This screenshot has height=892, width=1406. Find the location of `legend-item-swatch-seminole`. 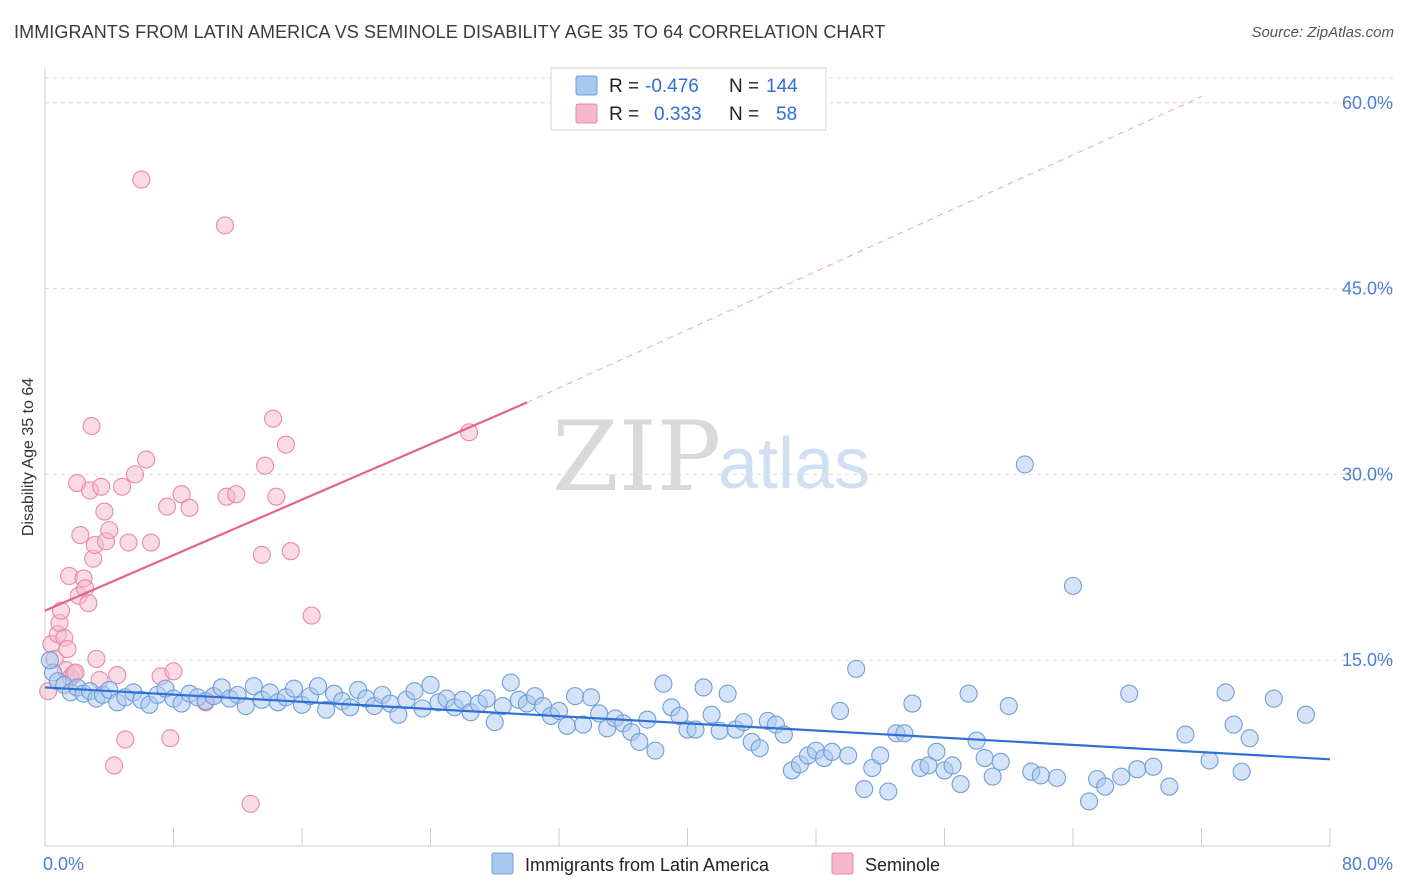

legend-item-swatch-seminole is located at coordinates (842, 863).